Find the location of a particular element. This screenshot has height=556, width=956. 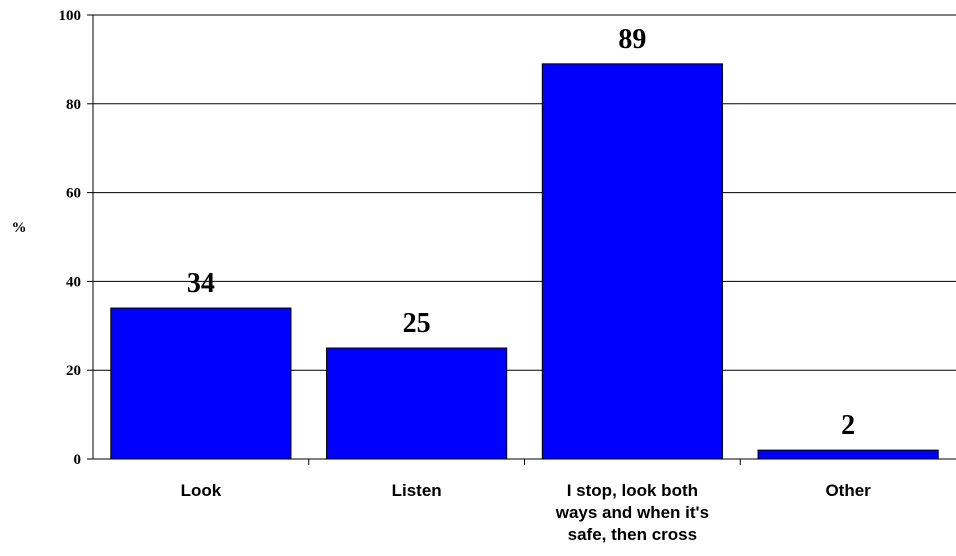

data-label: 2 is located at coordinates (848, 425).